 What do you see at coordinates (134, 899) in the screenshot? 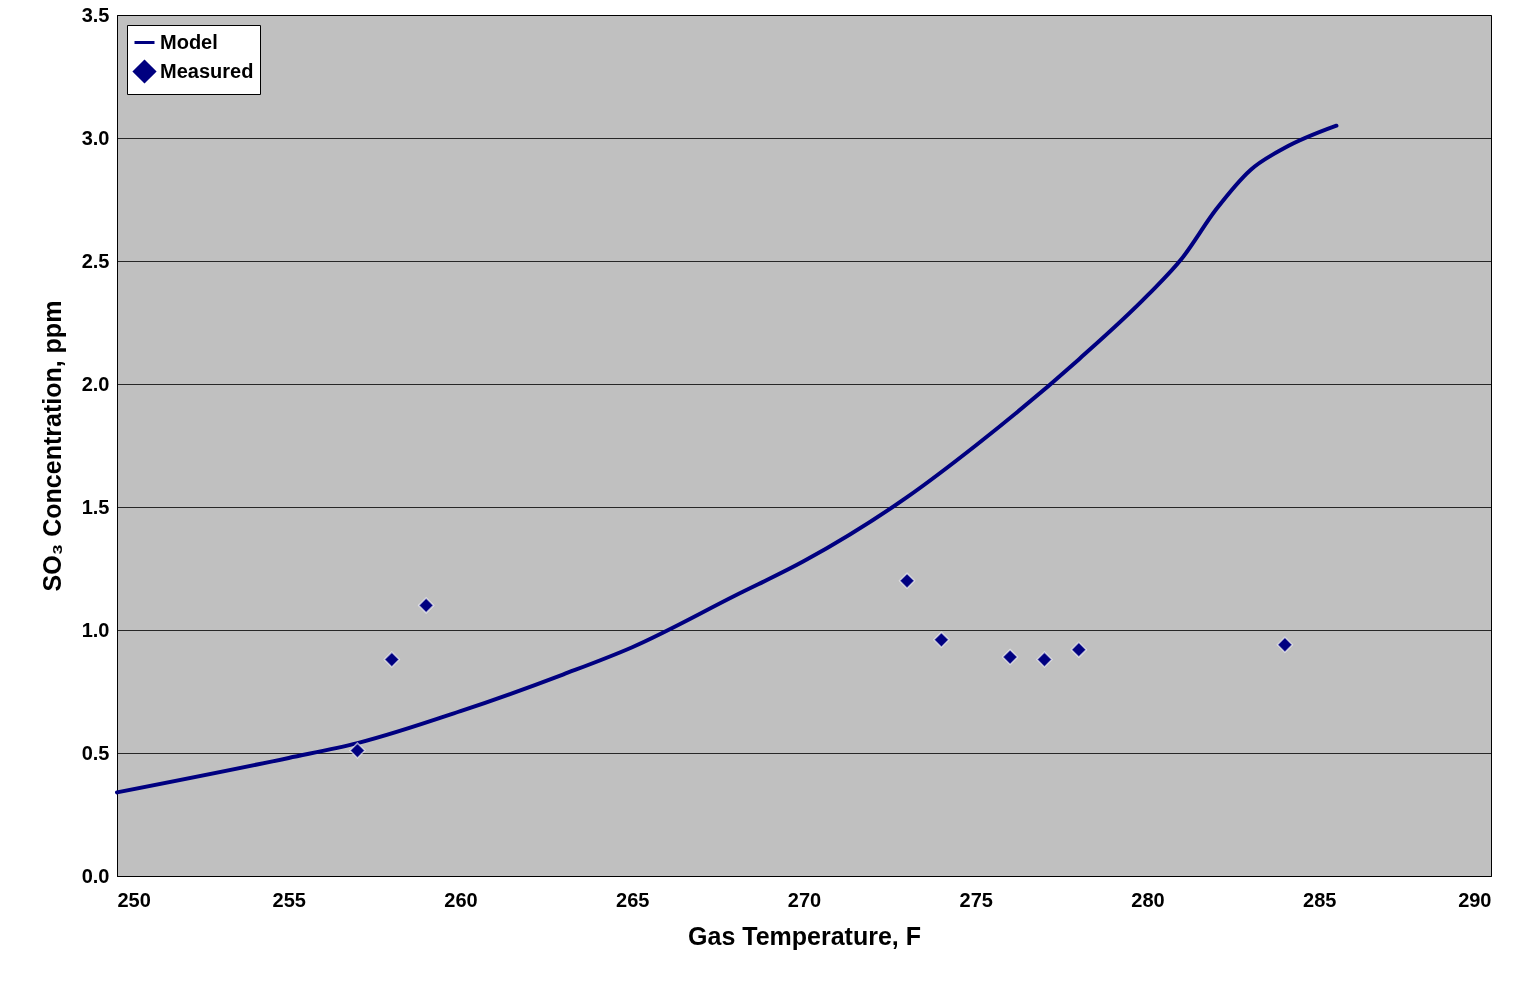
I see `x-tick-label: 250` at bounding box center [134, 899].